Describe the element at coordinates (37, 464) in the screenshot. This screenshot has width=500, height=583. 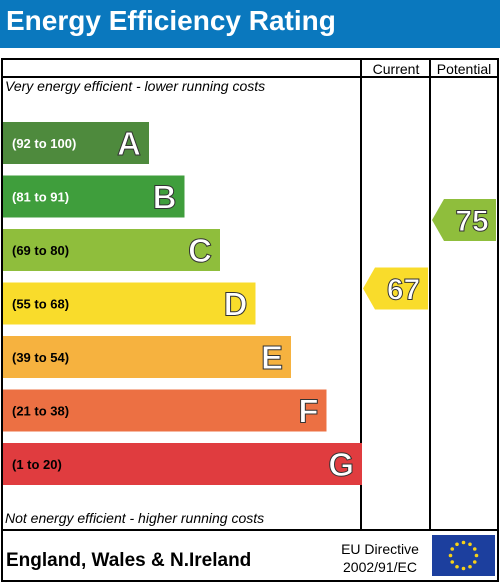
I see `band-range-g: (1 to 20)` at that location.